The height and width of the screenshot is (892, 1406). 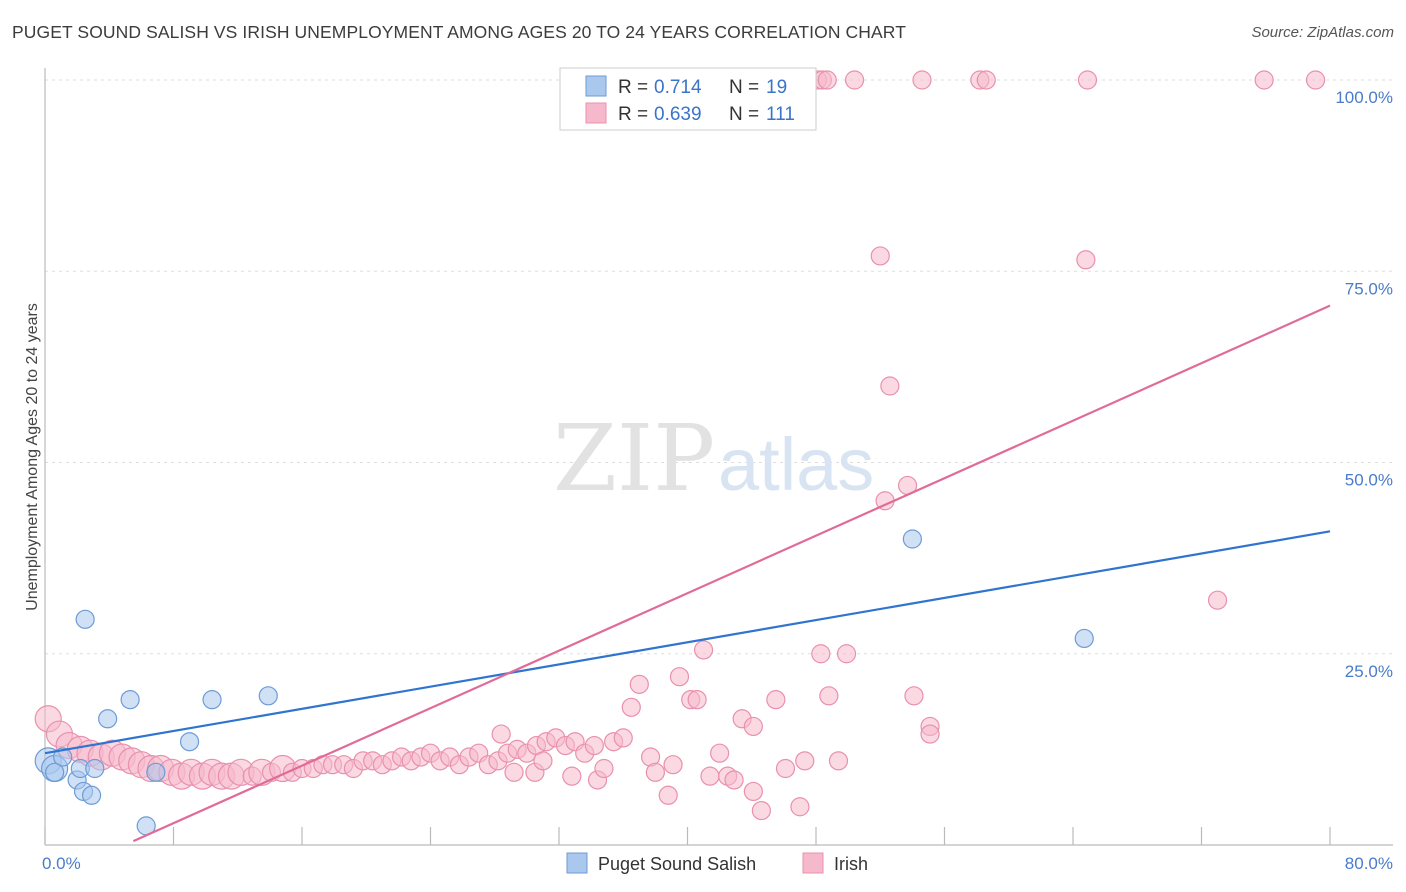 What do you see at coordinates (634, 458) in the screenshot?
I see `watermark-zip: ZIP` at bounding box center [634, 458].